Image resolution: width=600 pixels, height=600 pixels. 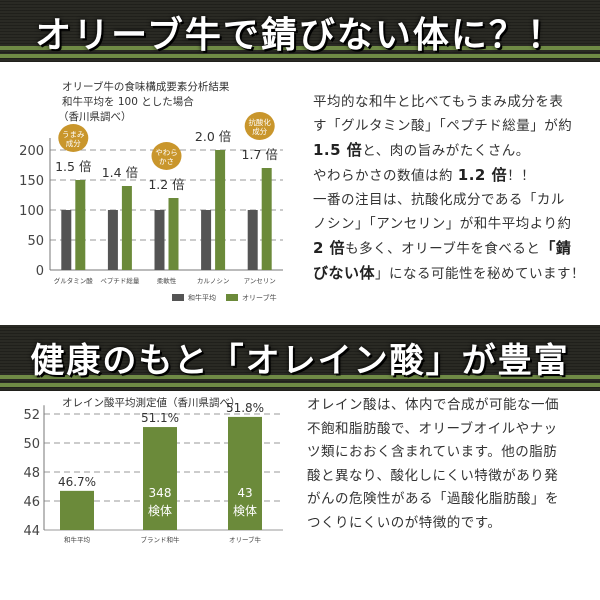 What do you see at coordinates (77, 482) in the screenshot?
I see `bar-value-label: 46.7%` at bounding box center [77, 482].